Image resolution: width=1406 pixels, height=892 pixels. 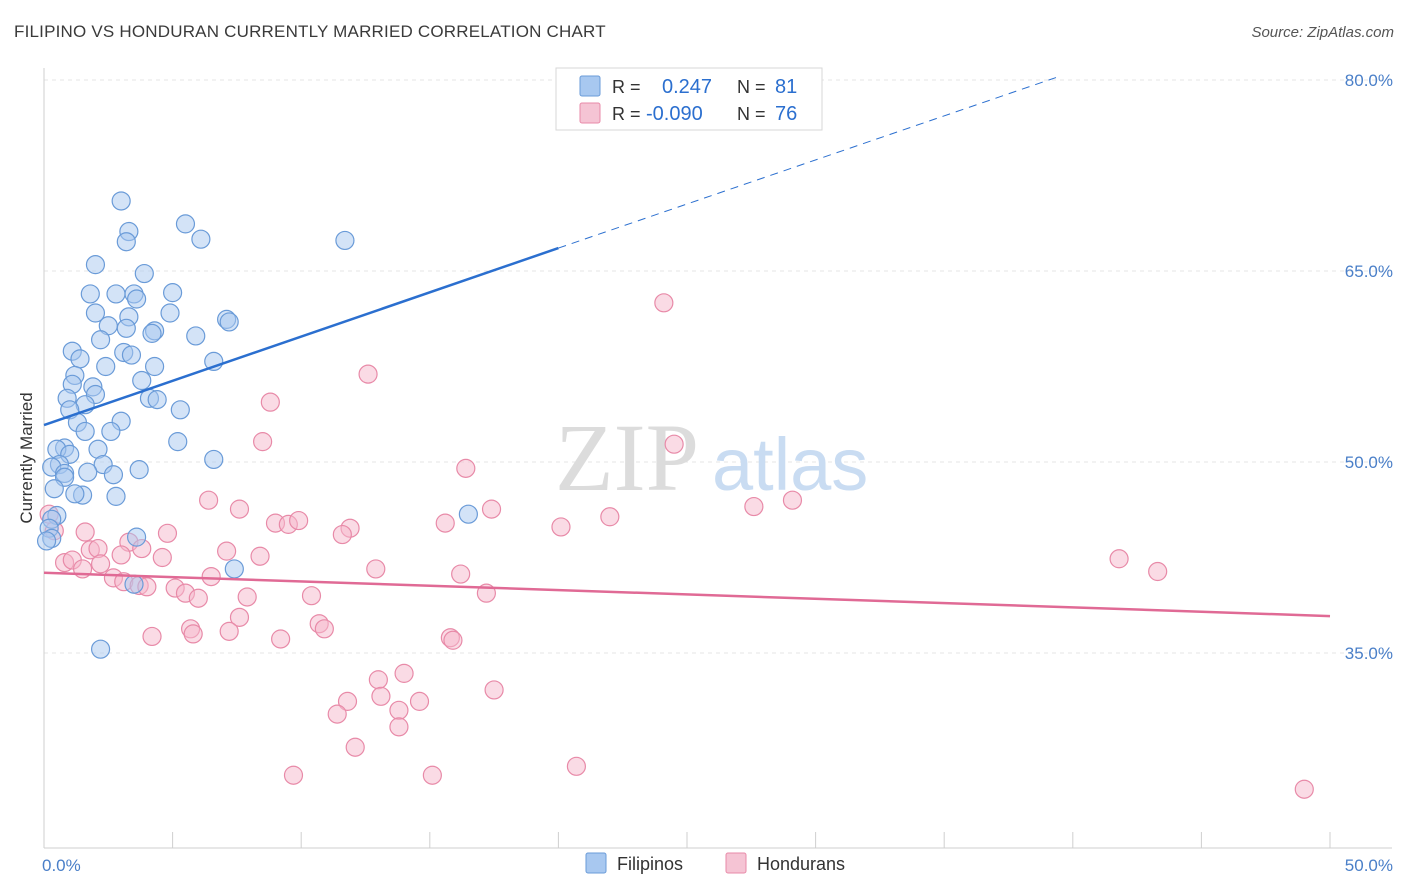 I want to click on legend-swatch-hondurans, so click(x=590, y=113).